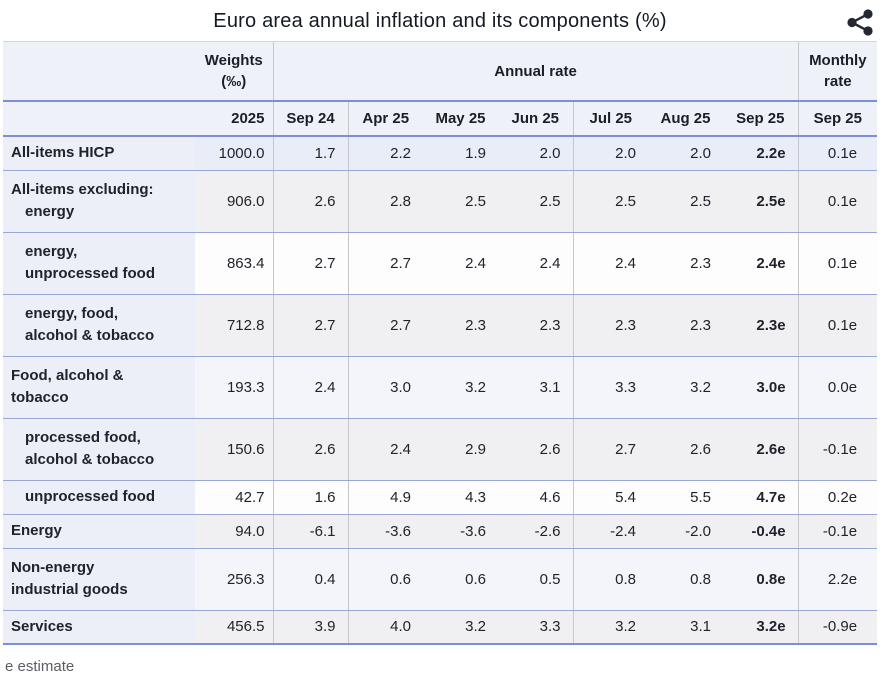  Describe the element at coordinates (234, 153) in the screenshot. I see `weight-value: 1000.0` at that location.